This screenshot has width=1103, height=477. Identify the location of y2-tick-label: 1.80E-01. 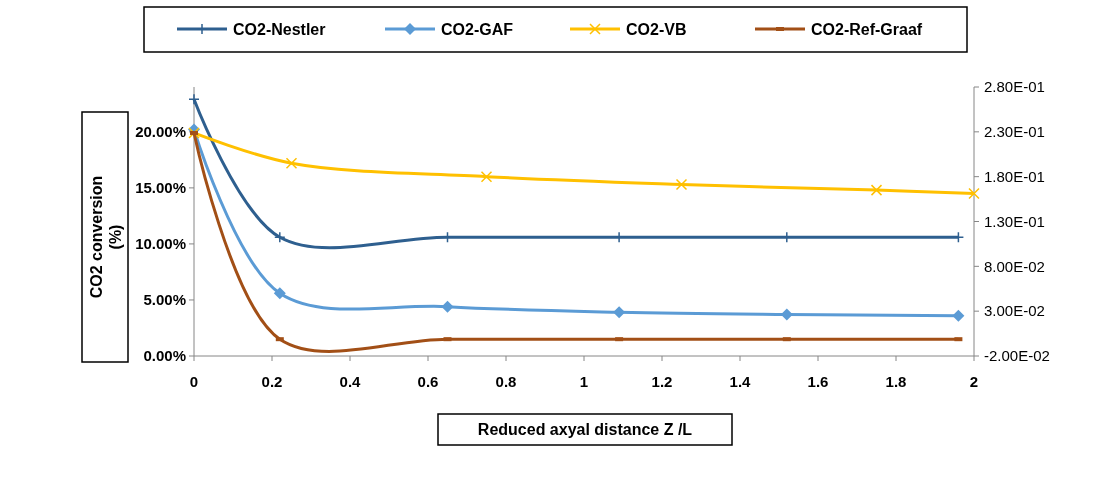
(1014, 176).